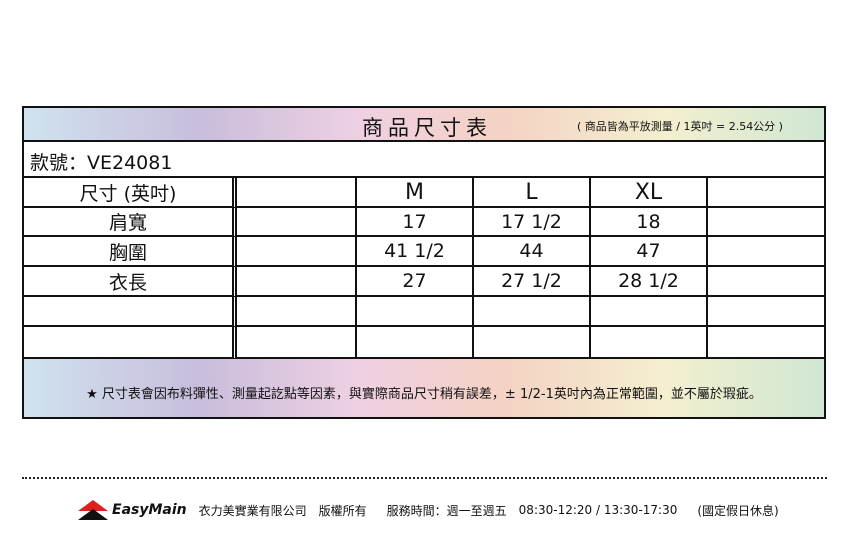 This screenshot has height=535, width=847. I want to click on model-row: 款號：VE24081, so click(424, 160).